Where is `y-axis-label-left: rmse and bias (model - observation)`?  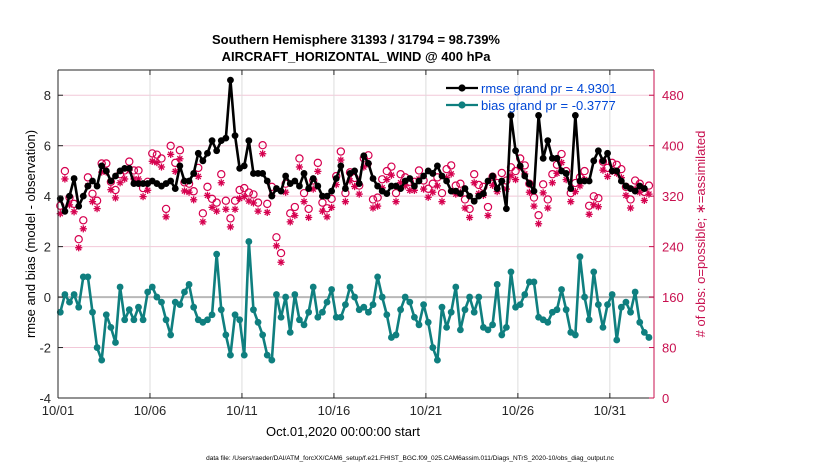 y-axis-label-left: rmse and bias (model - observation) is located at coordinates (30, 234).